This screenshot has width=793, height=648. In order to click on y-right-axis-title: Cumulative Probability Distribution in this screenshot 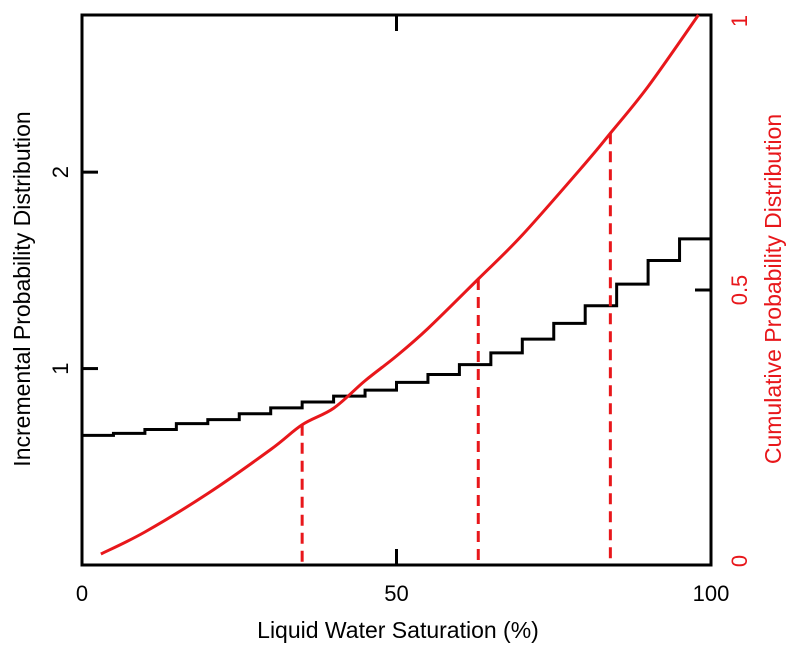, I will do `click(773, 289)`.